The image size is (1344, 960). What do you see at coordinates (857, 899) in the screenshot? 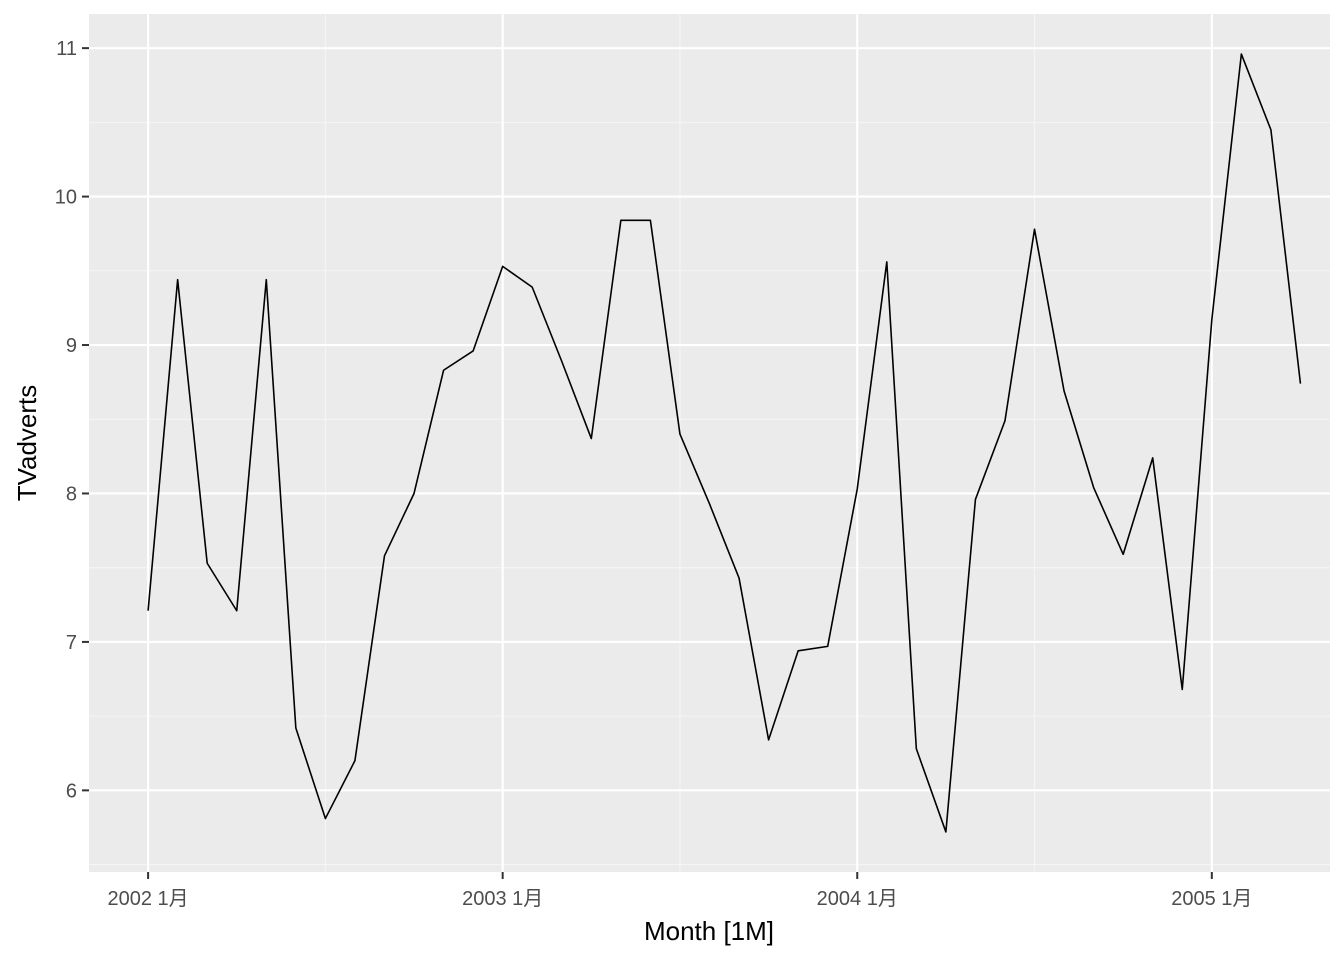
I see `x-tick-label: 2004 1月` at bounding box center [857, 899].